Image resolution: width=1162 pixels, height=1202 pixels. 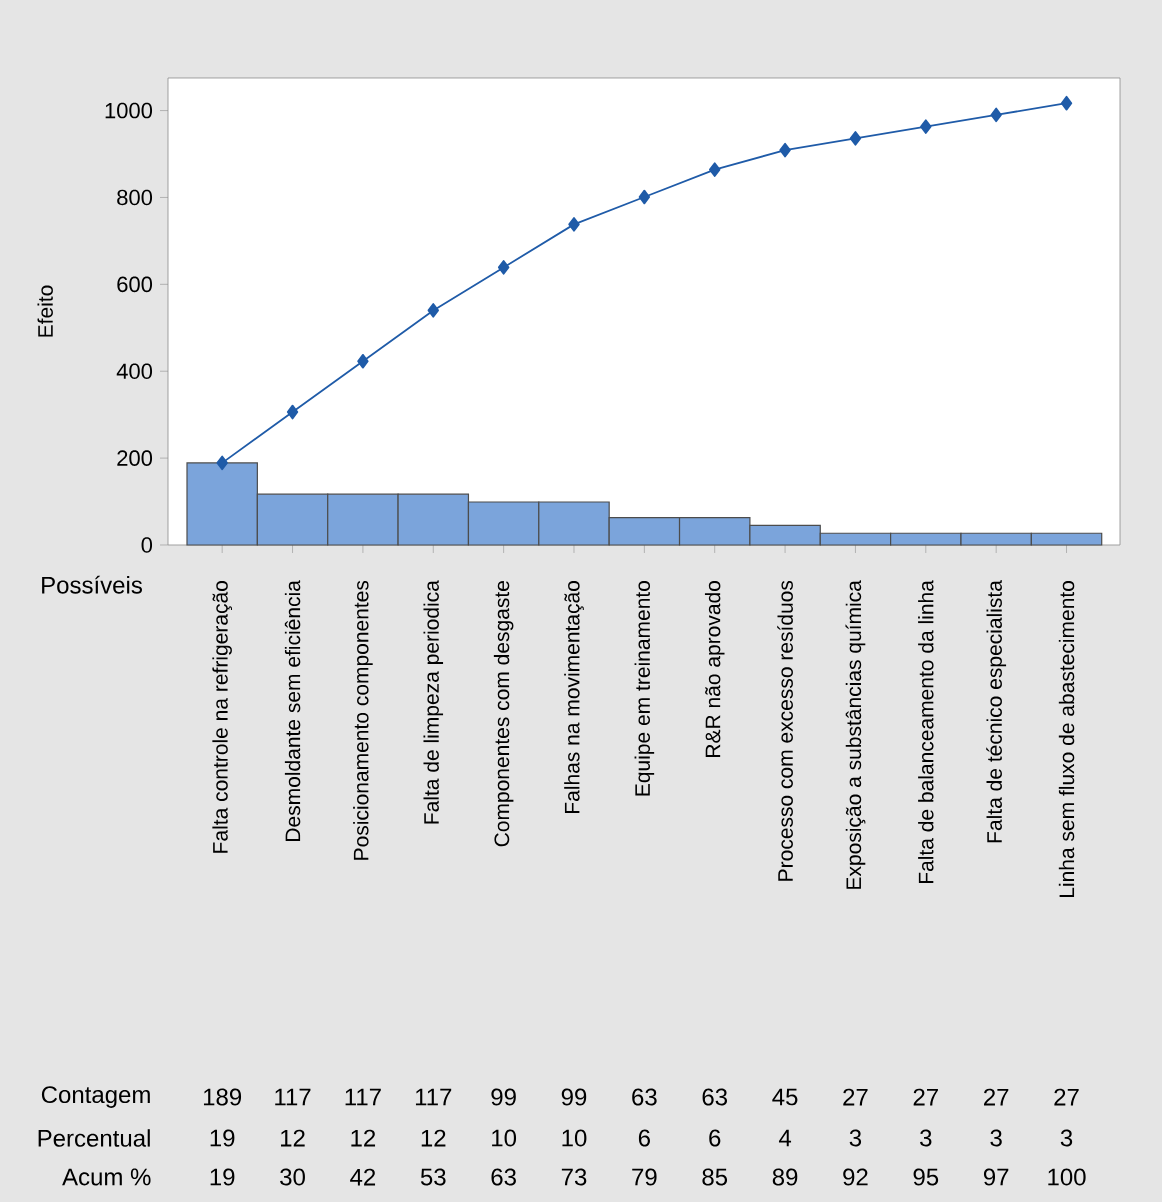 I want to click on y-tick-label: 200, so click(x=135, y=458).